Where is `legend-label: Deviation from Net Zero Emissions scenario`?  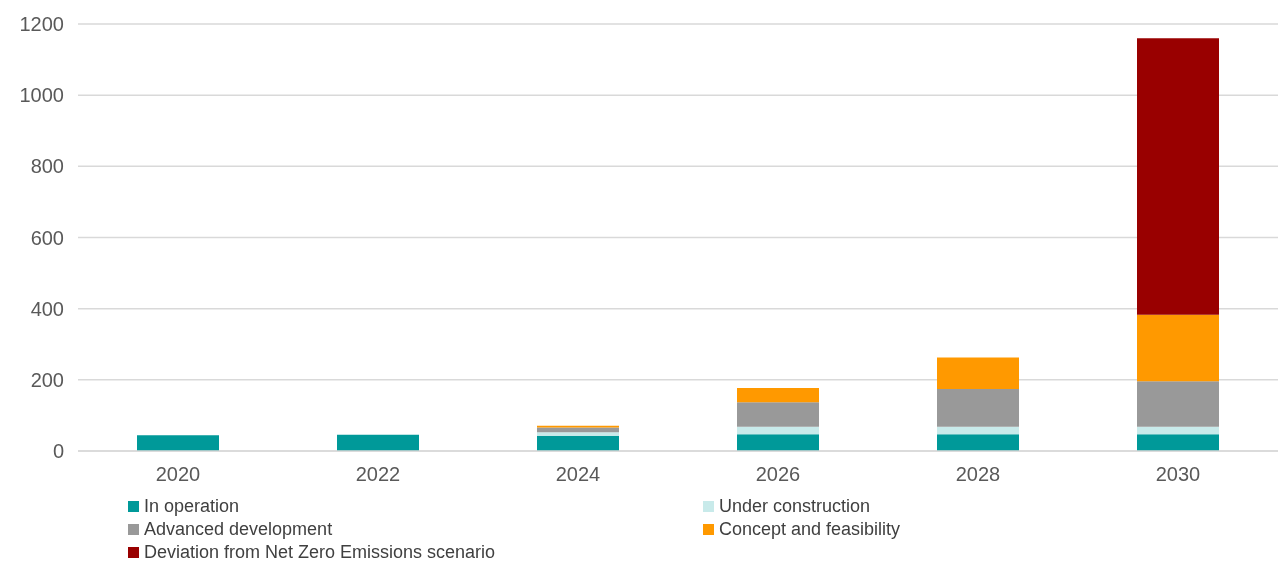 legend-label: Deviation from Net Zero Emissions scenario is located at coordinates (320, 552).